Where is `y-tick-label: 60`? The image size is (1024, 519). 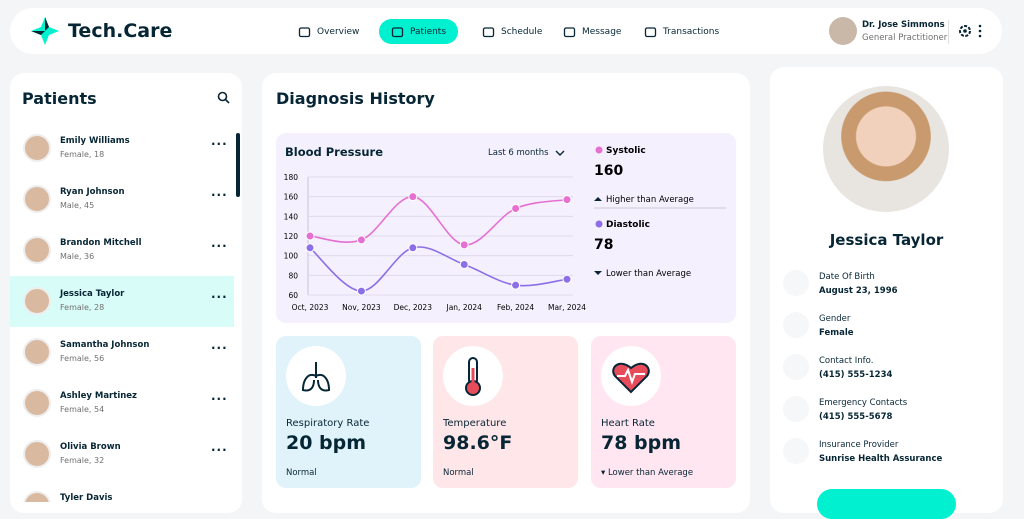
y-tick-label: 60 is located at coordinates (293, 295).